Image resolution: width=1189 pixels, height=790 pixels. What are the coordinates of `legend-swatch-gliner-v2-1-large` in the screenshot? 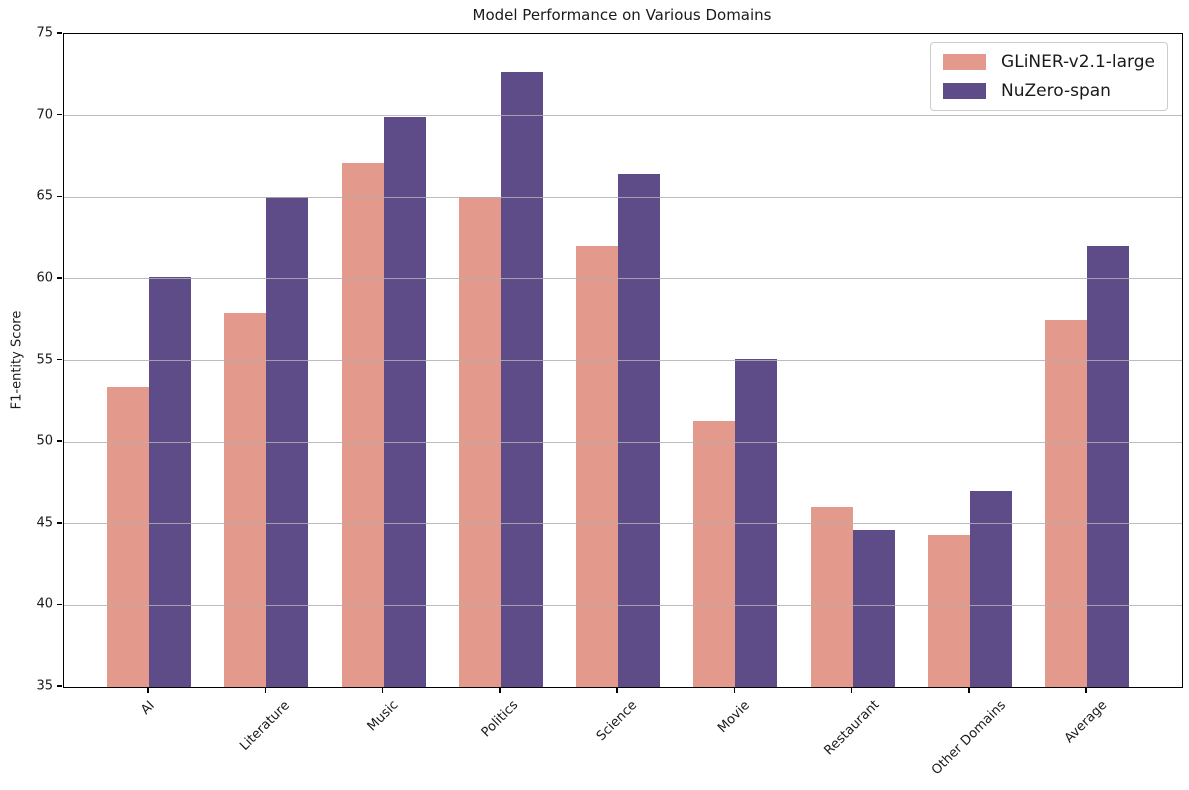 It's located at (965, 62).